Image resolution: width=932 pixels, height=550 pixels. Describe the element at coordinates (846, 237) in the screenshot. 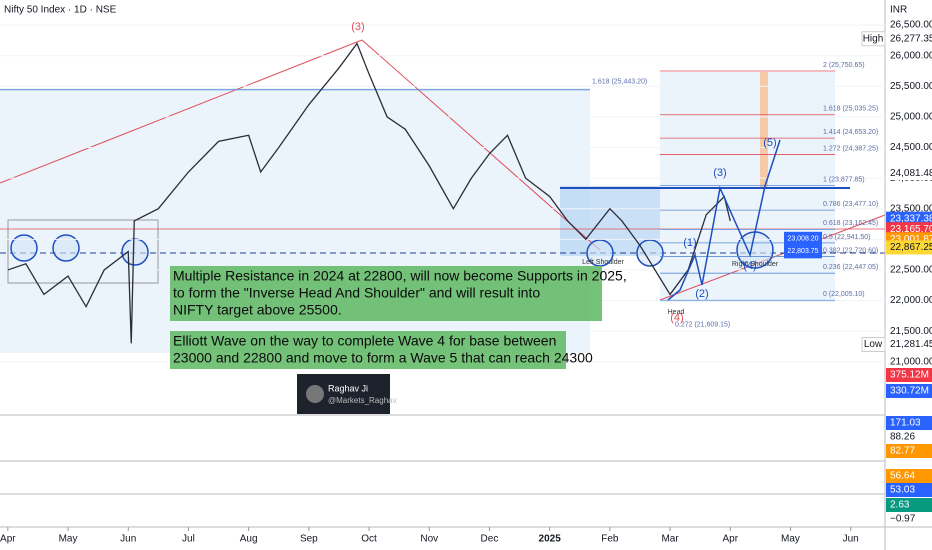

I see `fib-label: 0.5 (22,941.50)` at that location.